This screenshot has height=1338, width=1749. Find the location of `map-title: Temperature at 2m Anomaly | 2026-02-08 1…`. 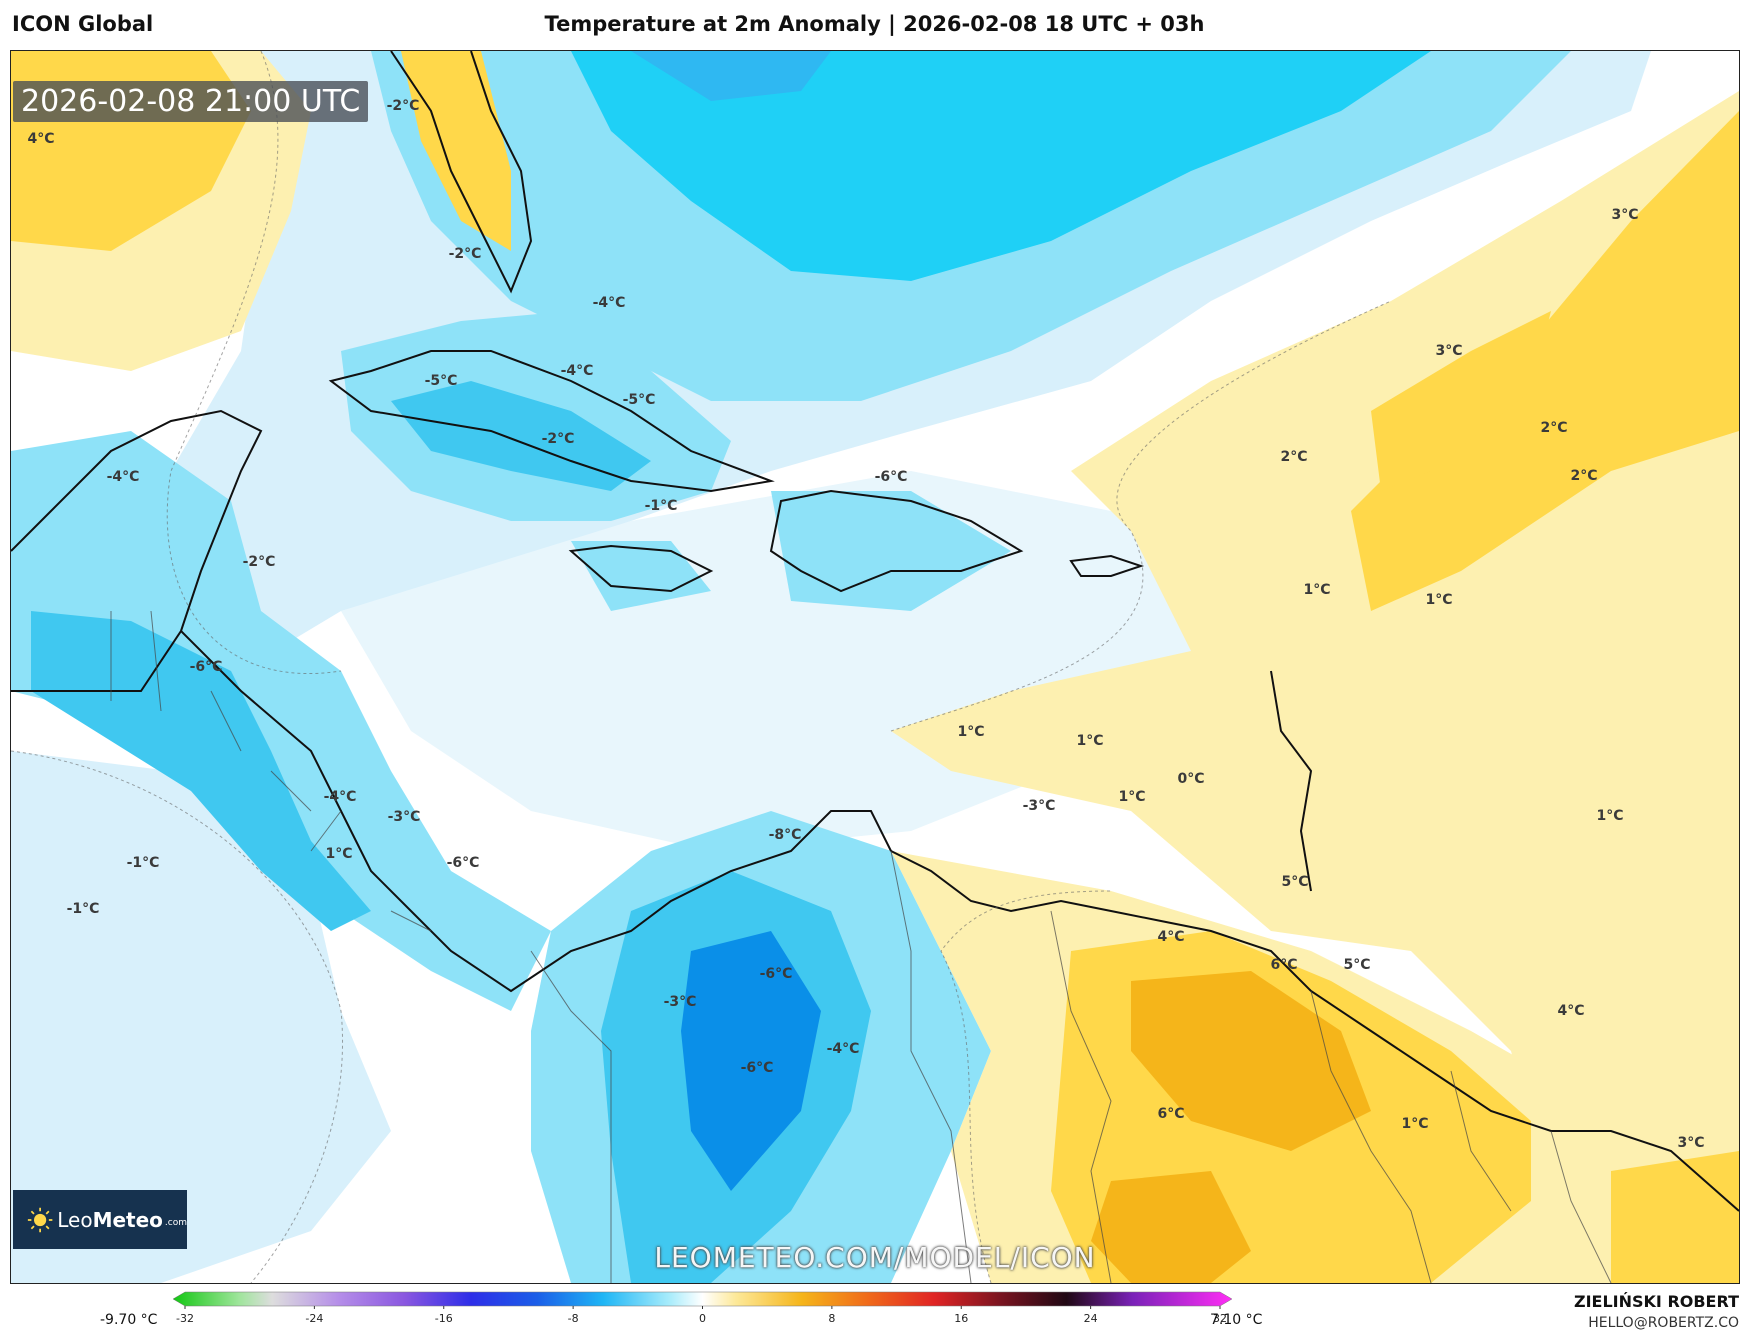

map-title: Temperature at 2m Anomaly | 2026-02-08 1… is located at coordinates (874, 24).